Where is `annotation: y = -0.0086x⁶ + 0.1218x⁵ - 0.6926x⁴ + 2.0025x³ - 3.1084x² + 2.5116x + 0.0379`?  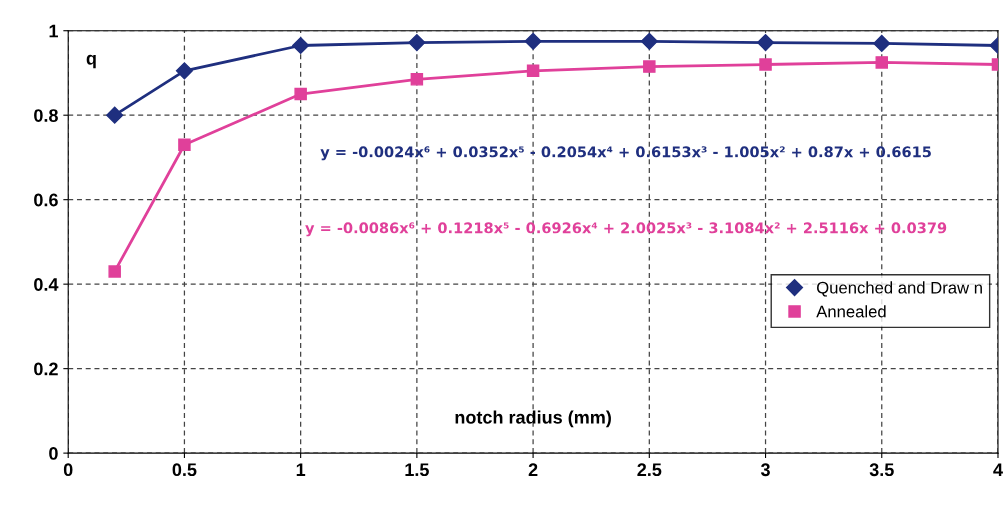 annotation: y = -0.0086x⁶ + 0.1218x⁵ - 0.6926x⁴ + 2.0025x³ - 3.1084x² + 2.5116x + 0.0379 is located at coordinates (626, 229).